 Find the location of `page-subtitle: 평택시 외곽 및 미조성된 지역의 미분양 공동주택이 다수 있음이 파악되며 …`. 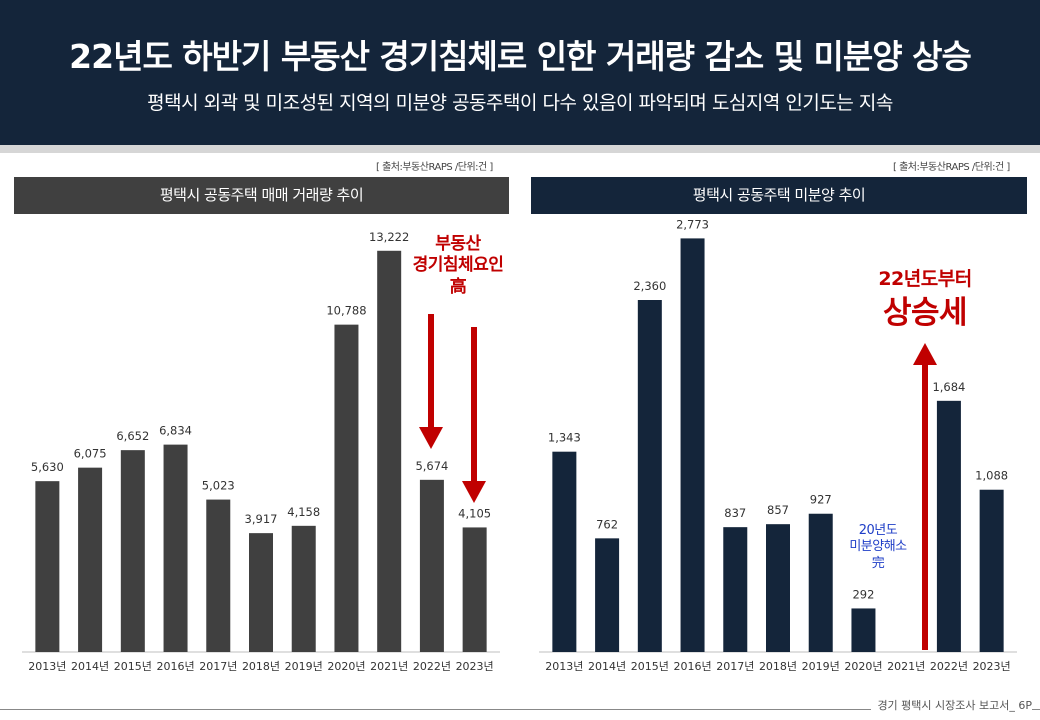

page-subtitle: 평택시 외곽 및 미조성된 지역의 미분양 공동주택이 다수 있음이 파악되며 … is located at coordinates (520, 103).